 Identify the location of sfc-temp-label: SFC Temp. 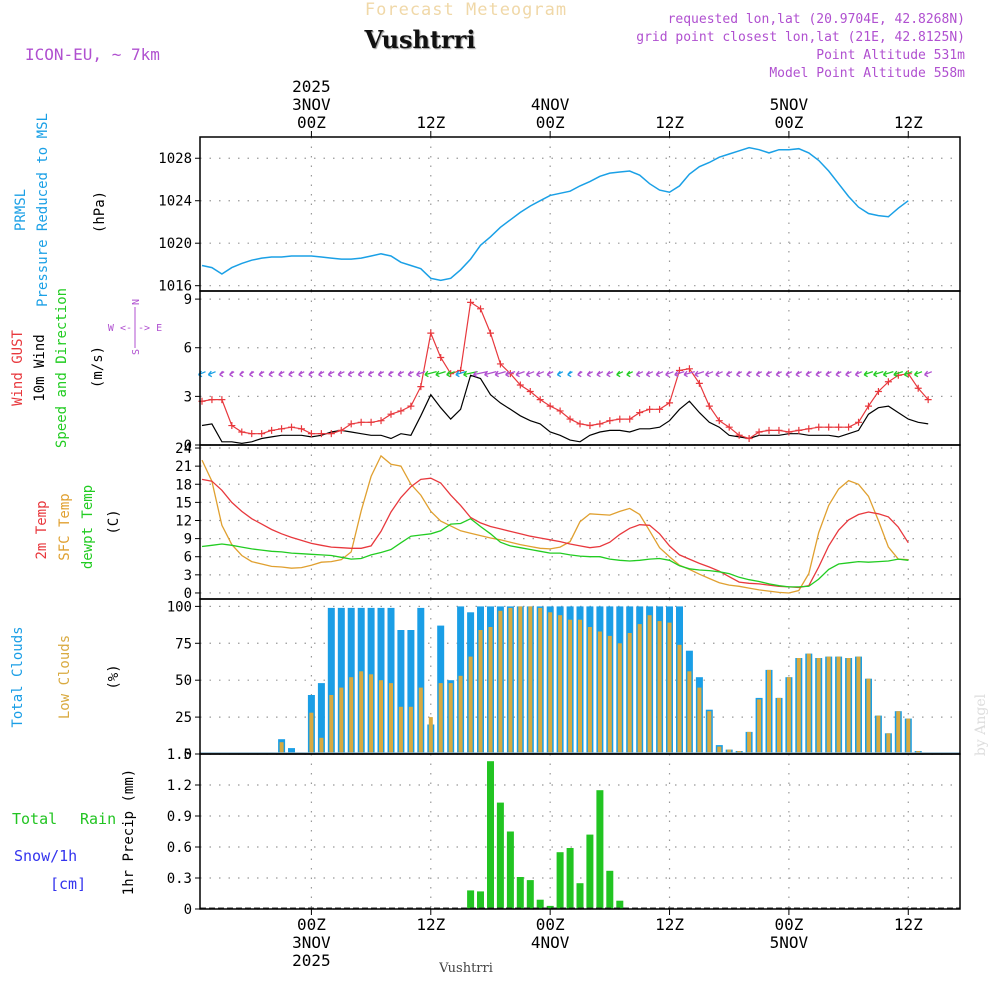
(65, 526).